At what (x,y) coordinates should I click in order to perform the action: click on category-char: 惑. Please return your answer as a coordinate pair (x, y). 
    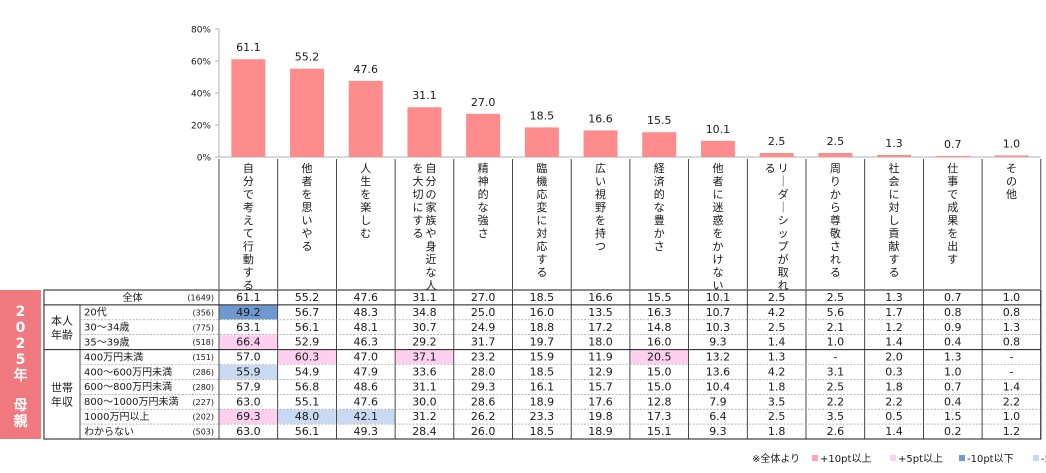
    Looking at the image, I should click on (717, 220).